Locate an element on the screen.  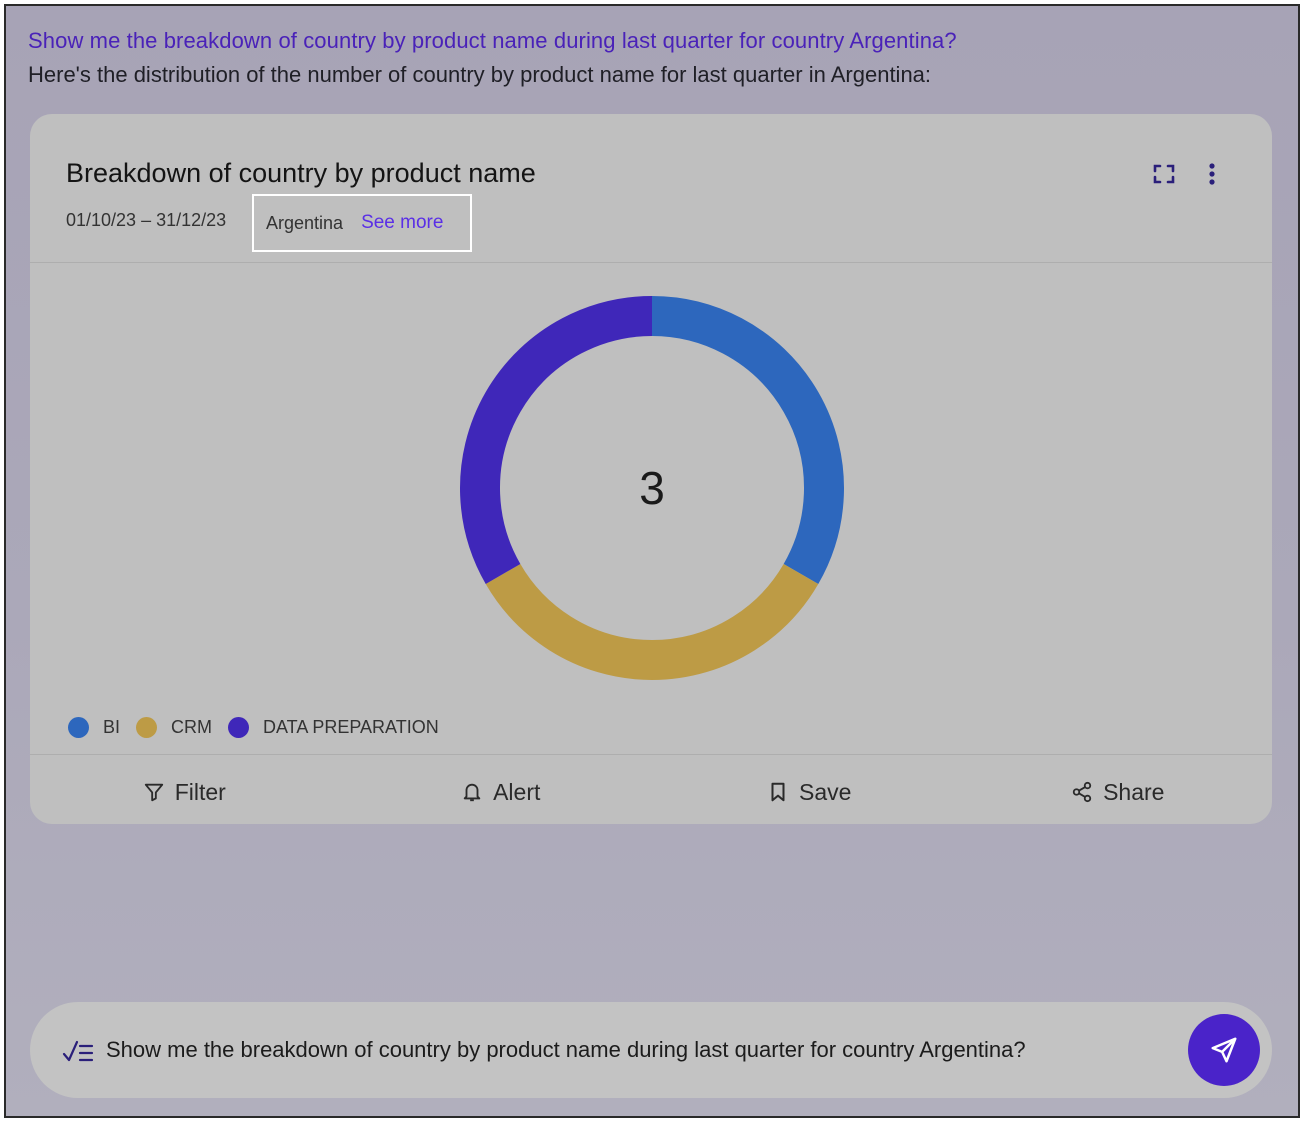
legend-dot-crm is located at coordinates (147, 727).